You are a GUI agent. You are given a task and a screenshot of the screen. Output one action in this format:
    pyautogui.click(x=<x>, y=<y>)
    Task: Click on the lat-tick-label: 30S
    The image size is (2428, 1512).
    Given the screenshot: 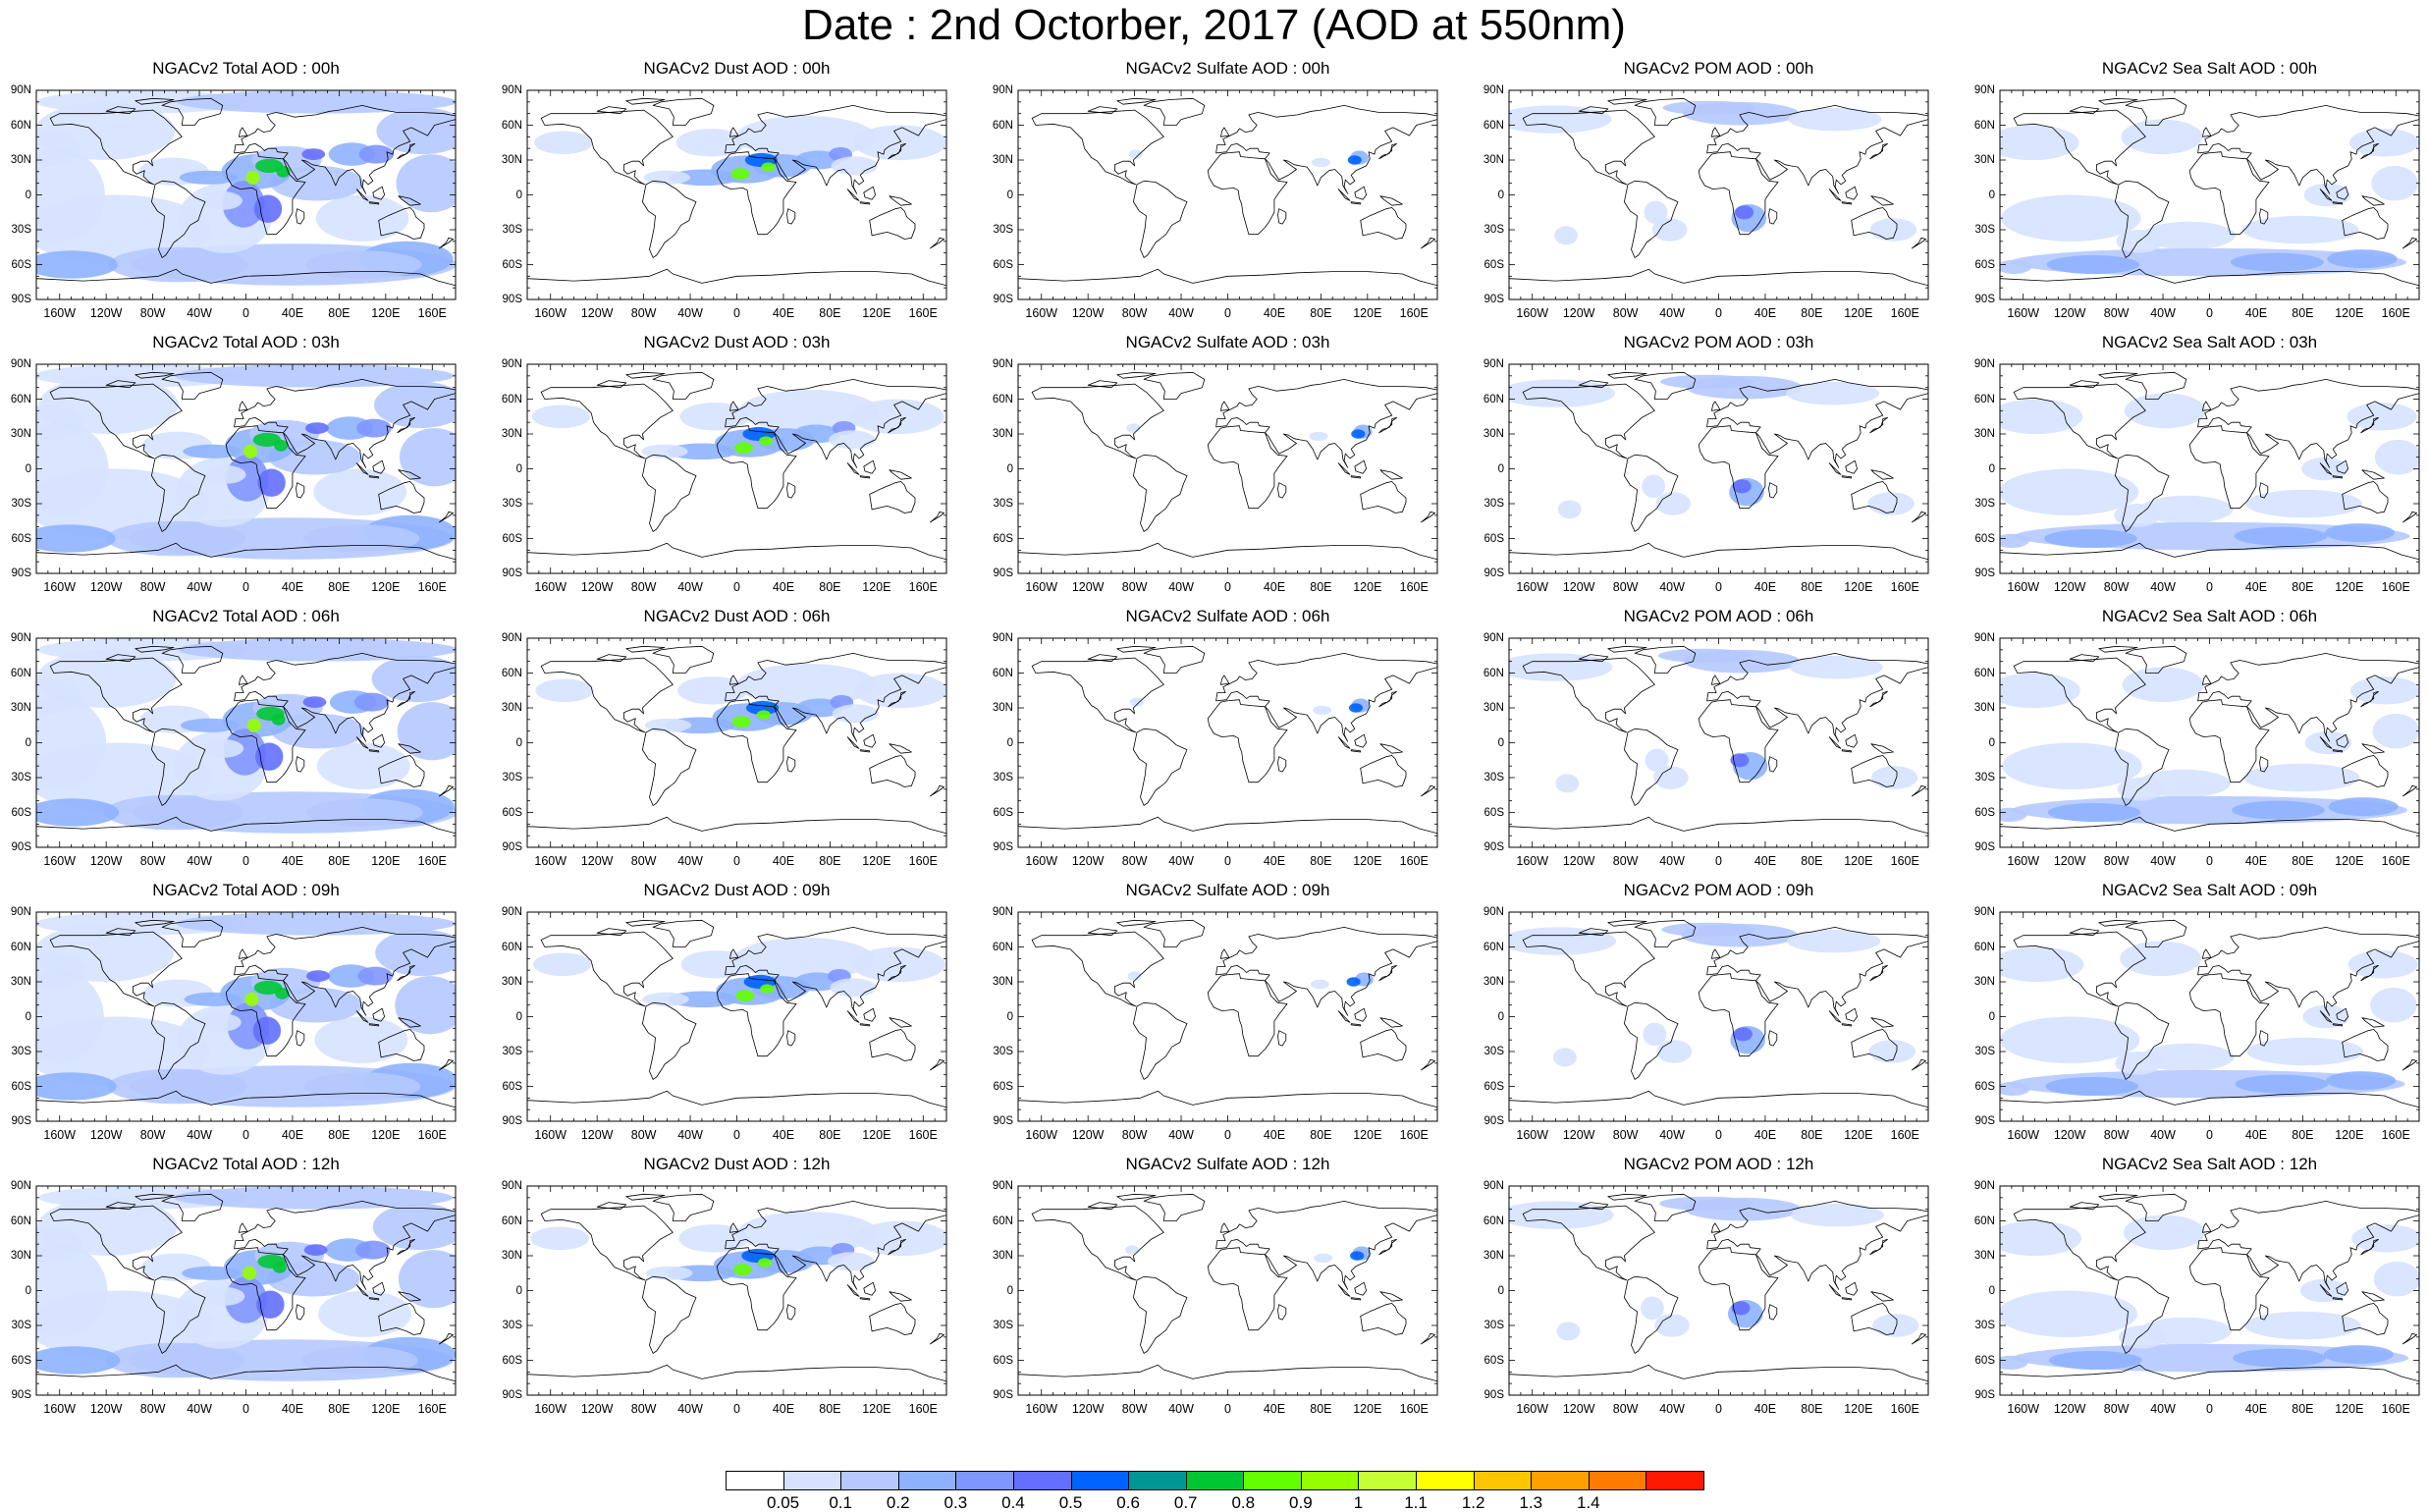 What is the action you would take?
    pyautogui.click(x=1985, y=1052)
    